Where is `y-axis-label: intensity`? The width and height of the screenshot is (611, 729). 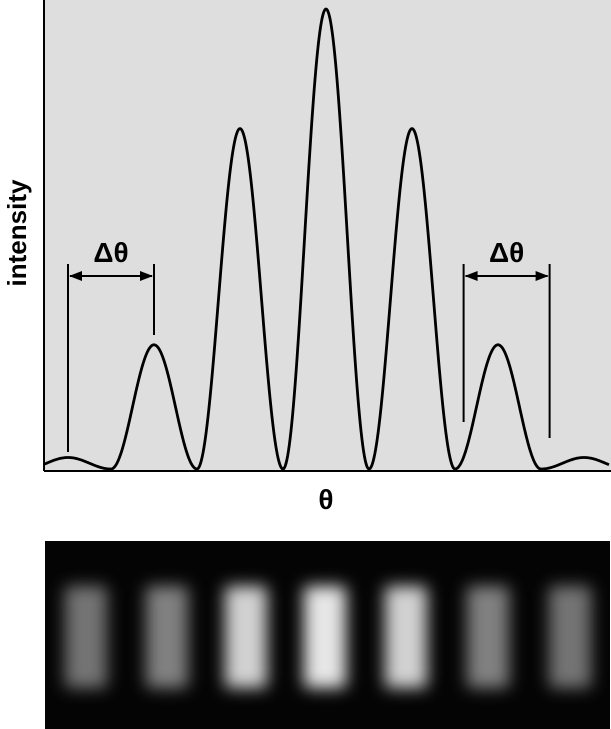 y-axis-label: intensity is located at coordinates (17, 232).